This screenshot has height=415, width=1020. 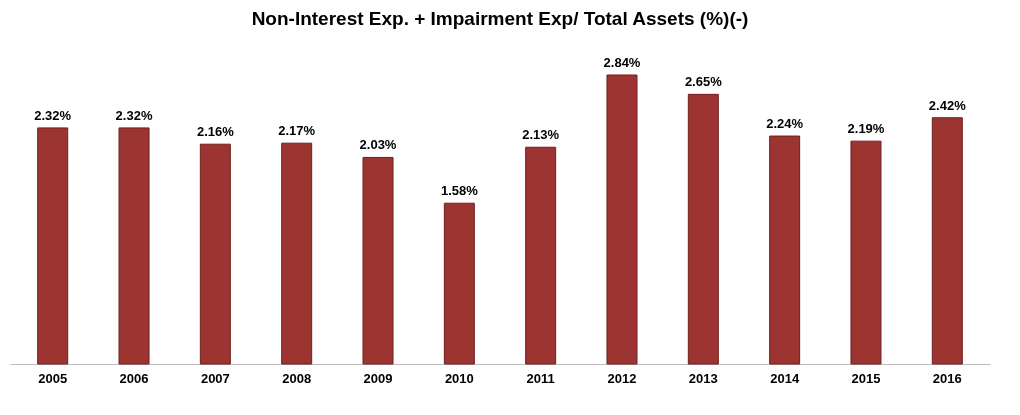 I want to click on x-tick-label: 2014, so click(x=785, y=378).